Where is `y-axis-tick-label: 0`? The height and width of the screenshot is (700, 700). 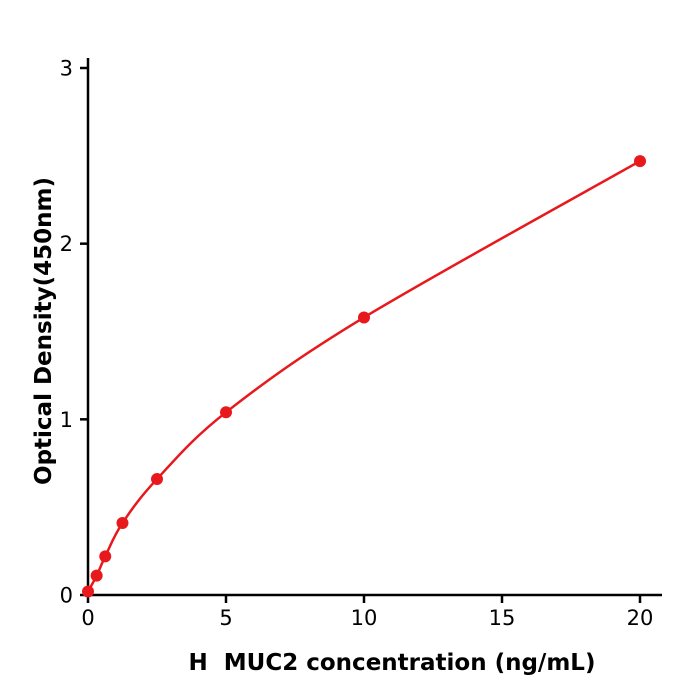 y-axis-tick-label: 0 is located at coordinates (66, 596).